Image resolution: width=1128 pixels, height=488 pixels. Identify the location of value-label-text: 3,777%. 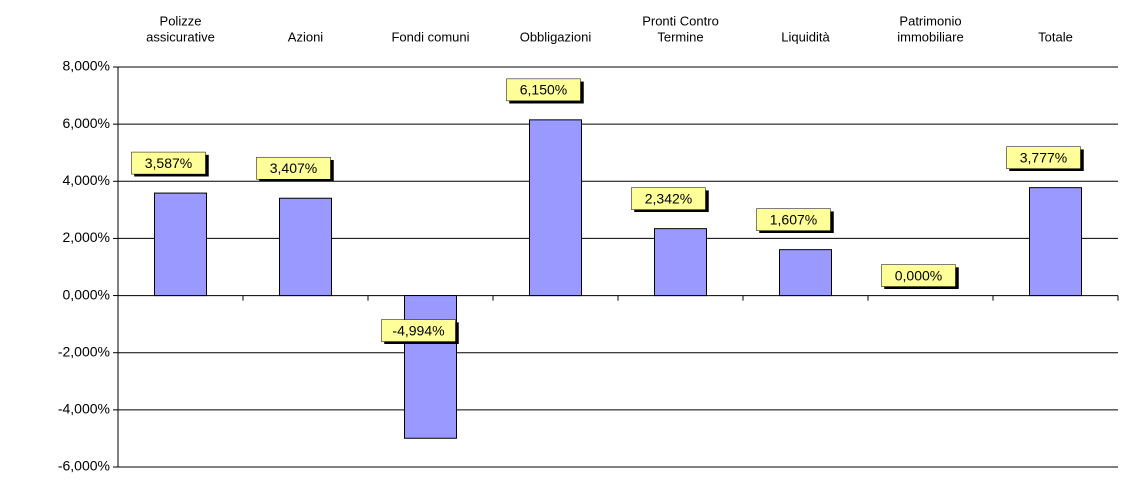
(1043, 157).